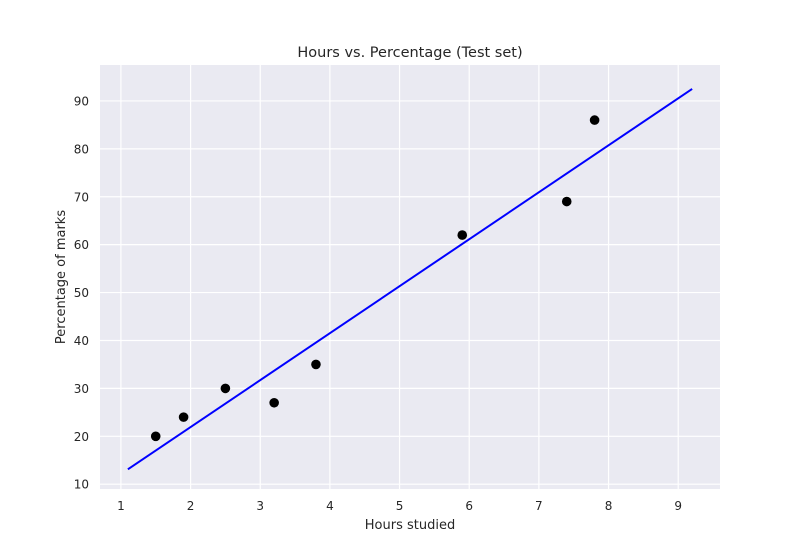 The image size is (800, 549). What do you see at coordinates (191, 506) in the screenshot?
I see `x-tick-label: 2` at bounding box center [191, 506].